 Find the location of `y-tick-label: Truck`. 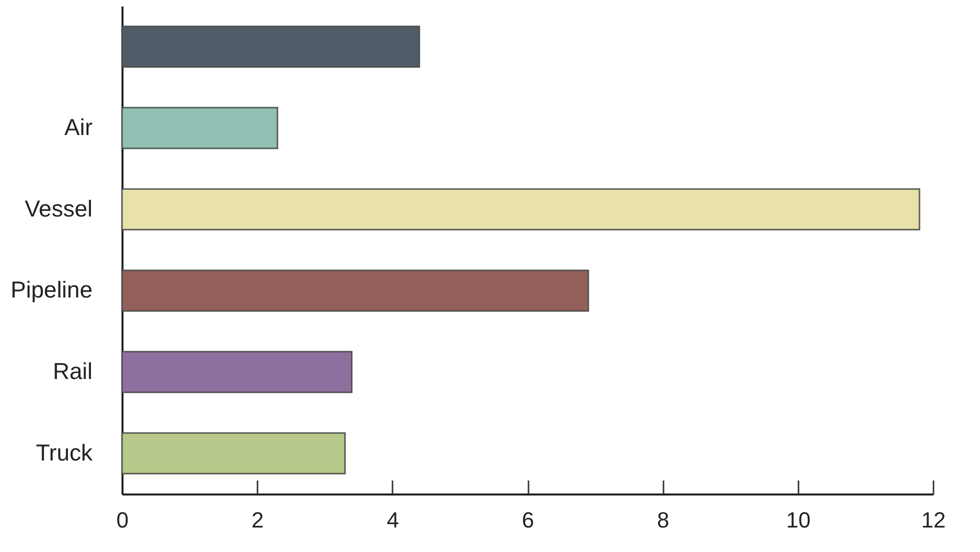

y-tick-label: Truck is located at coordinates (64, 452).